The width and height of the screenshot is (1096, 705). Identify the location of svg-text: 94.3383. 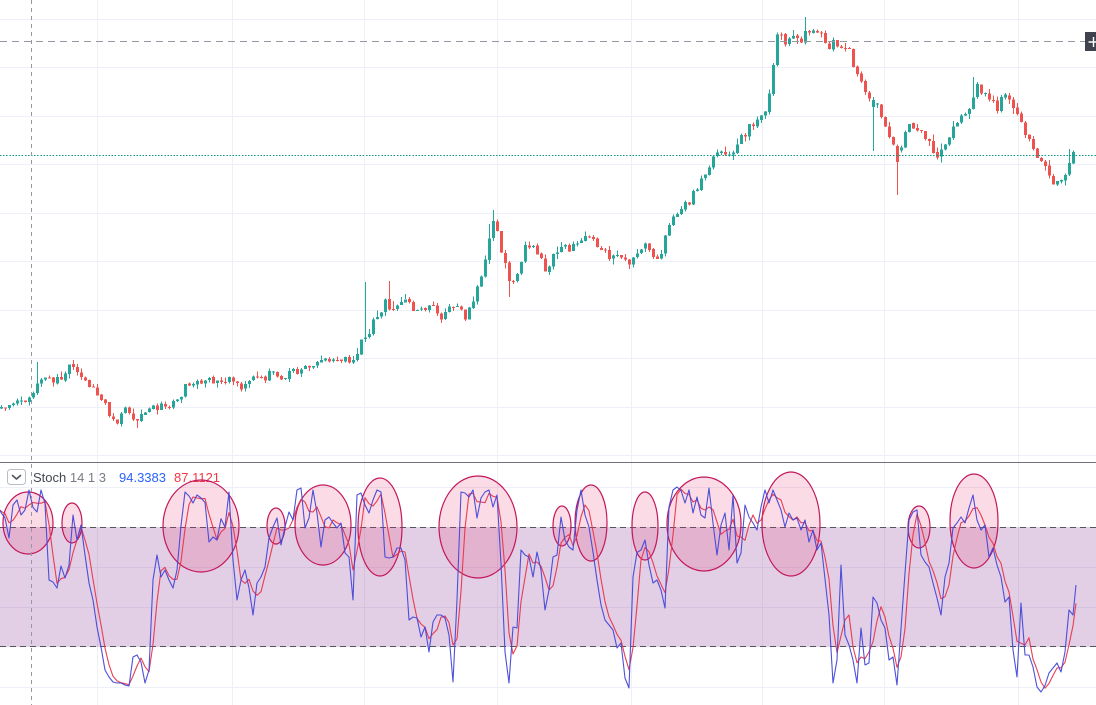
(142, 477).